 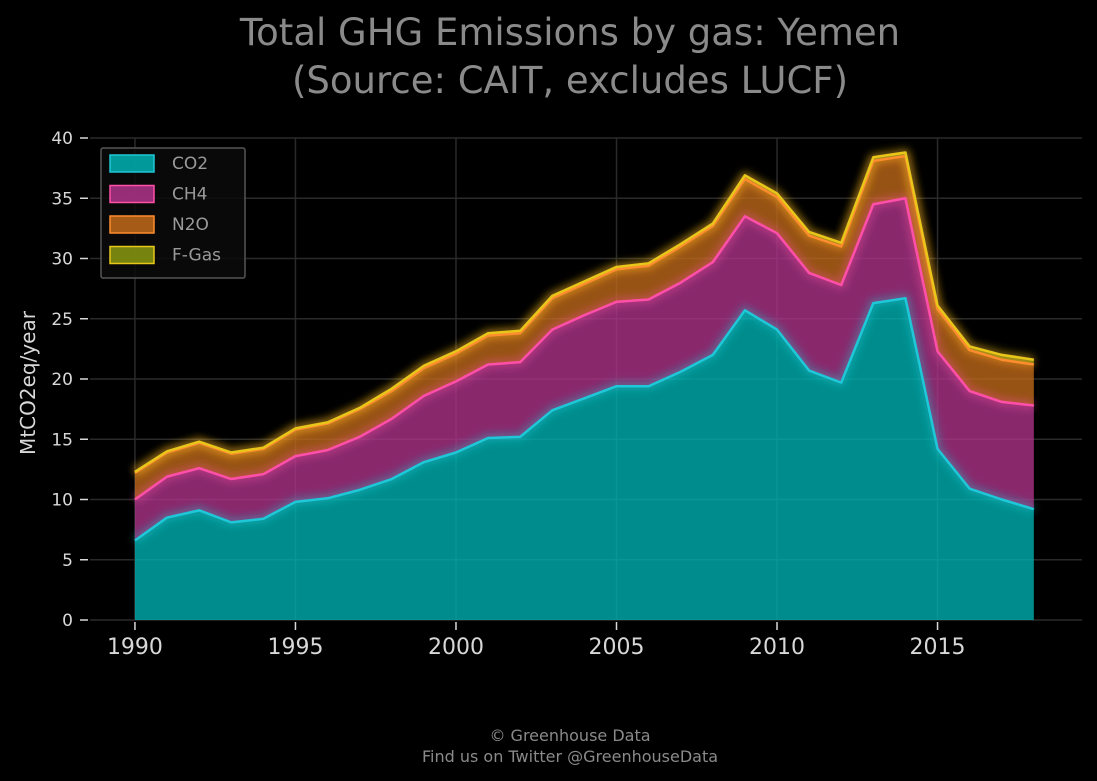 What do you see at coordinates (62, 440) in the screenshot?
I see `y-tick-label: 15` at bounding box center [62, 440].